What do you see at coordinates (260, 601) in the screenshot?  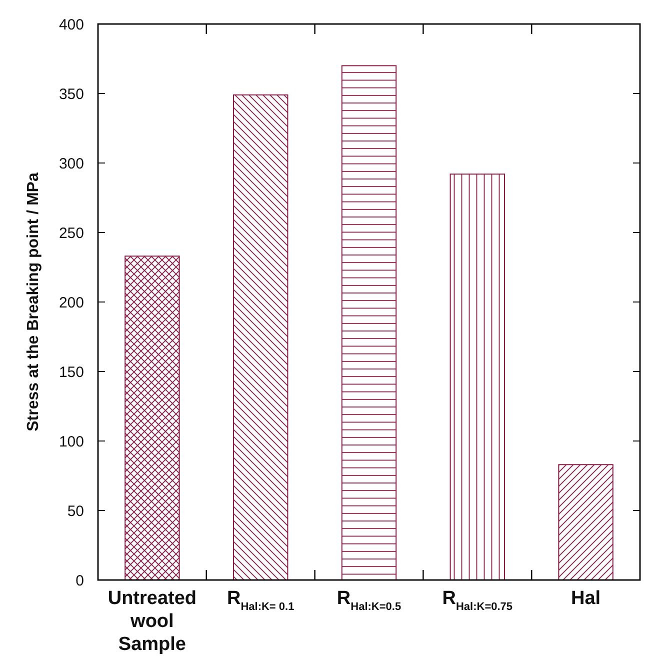 I see `x-tick-label: R$_{Hal:K= 0.1}$` at bounding box center [260, 601].